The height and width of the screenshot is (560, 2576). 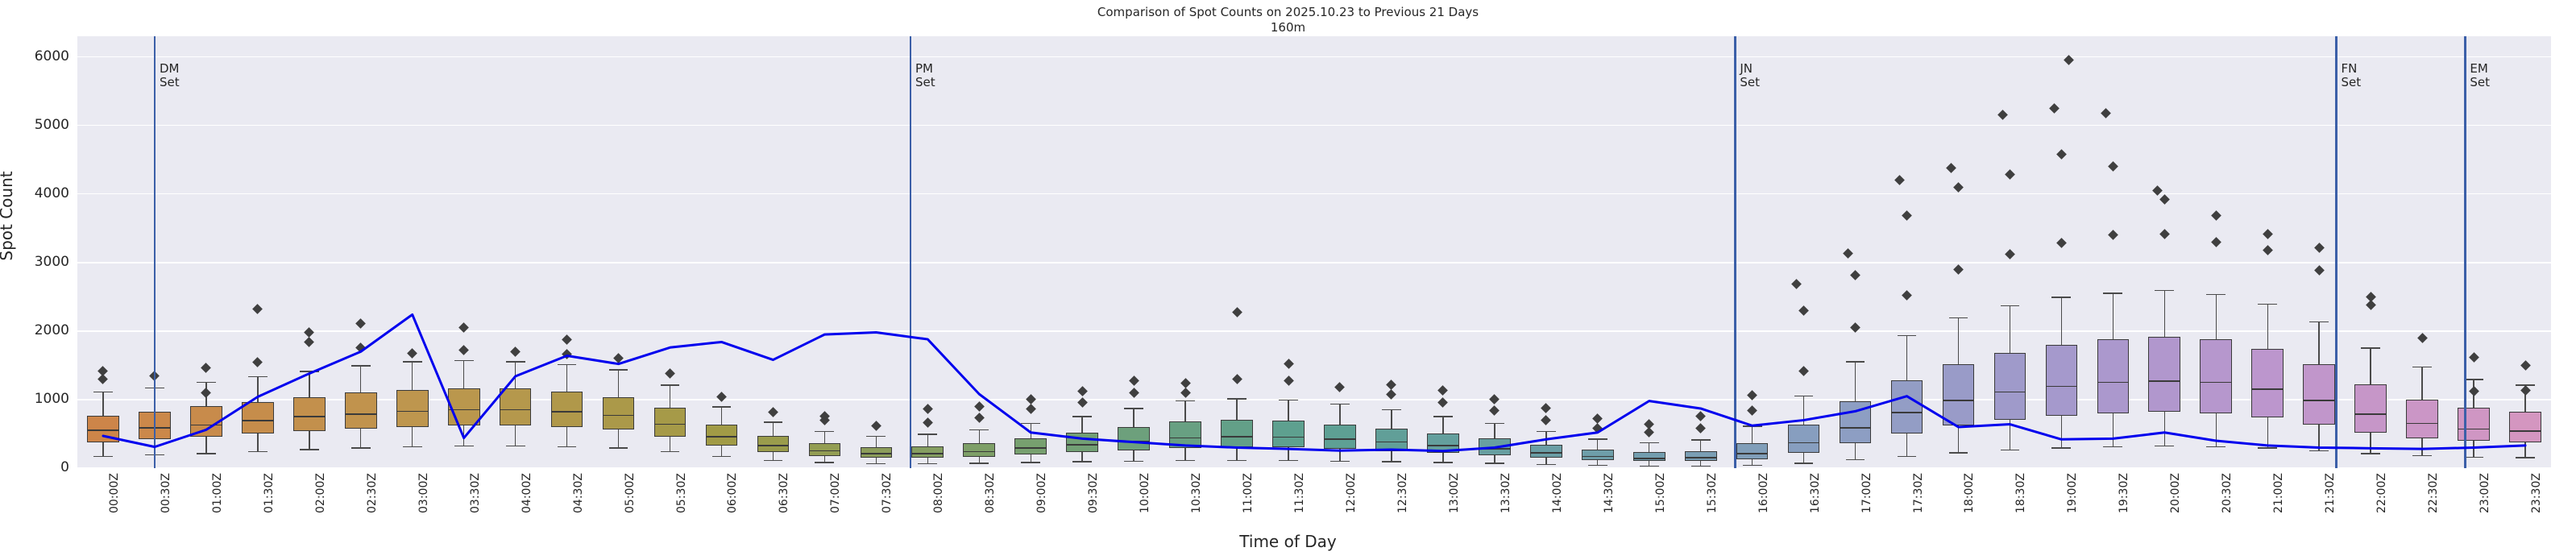 What do you see at coordinates (1660, 493) in the screenshot?
I see `x-tick-label: 15:00Z` at bounding box center [1660, 493].